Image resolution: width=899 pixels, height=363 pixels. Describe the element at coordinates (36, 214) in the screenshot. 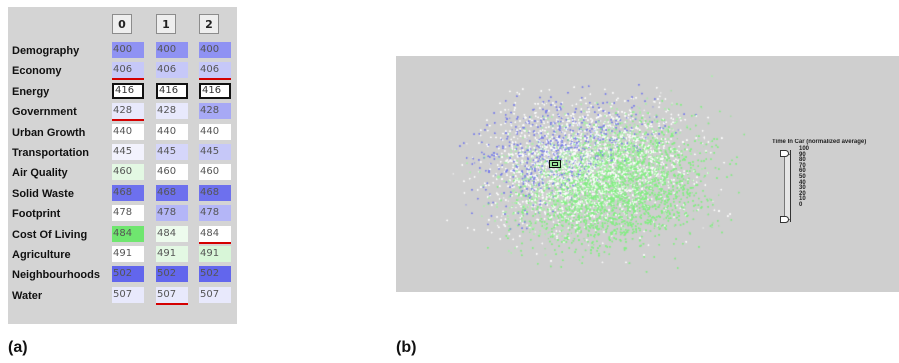

I see `row-label: Footprint` at that location.